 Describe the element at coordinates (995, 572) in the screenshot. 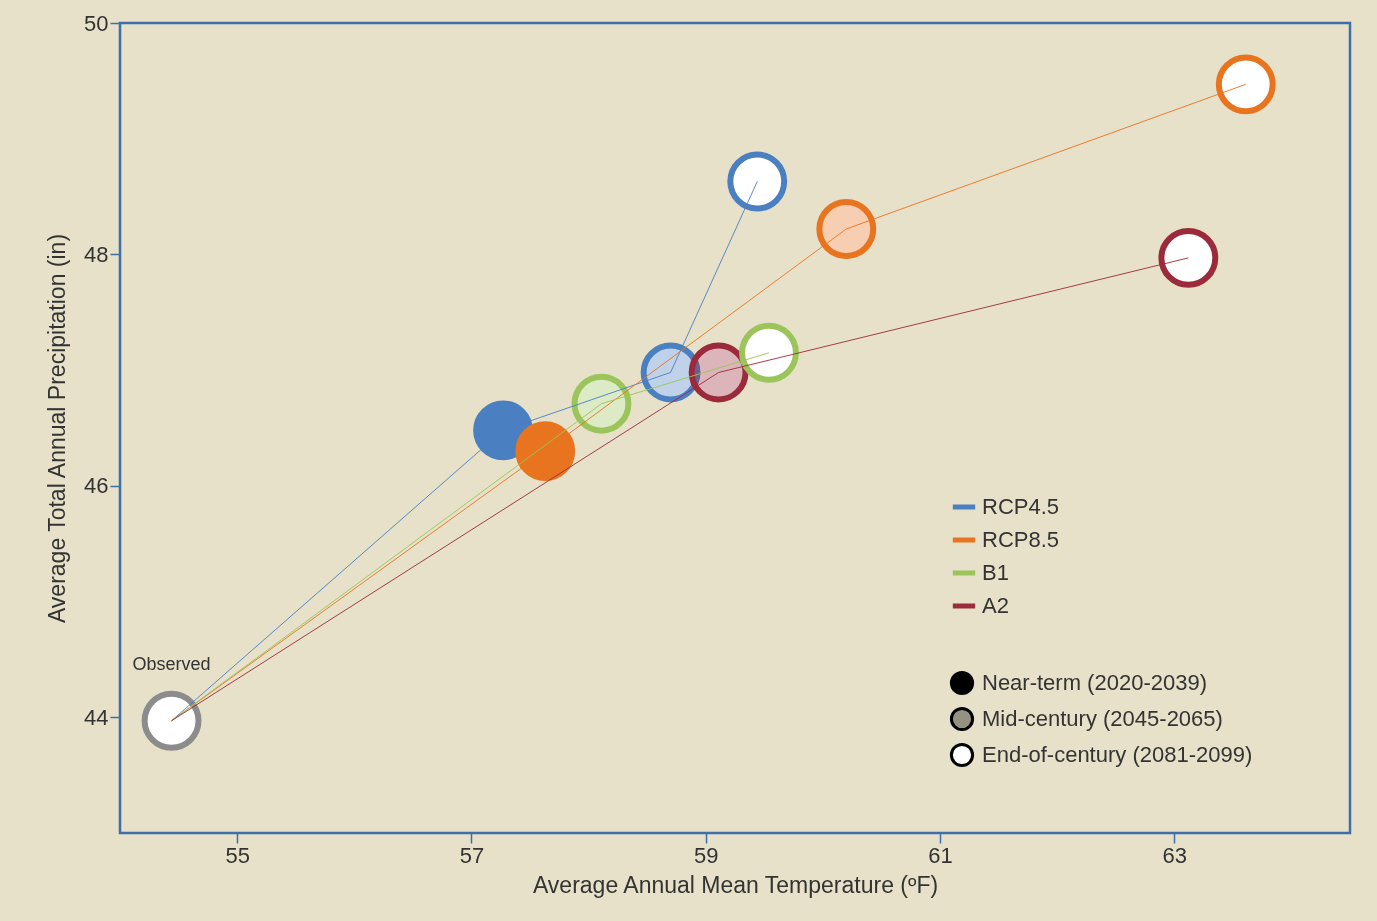

I see `legend-label: B1` at that location.